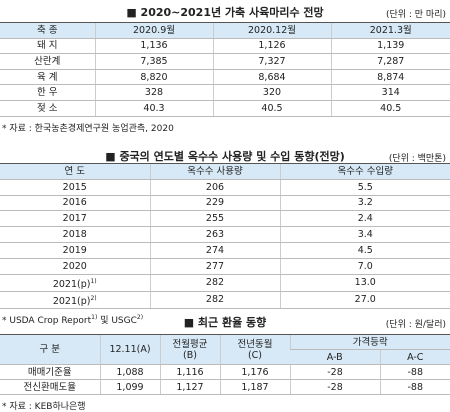  Describe the element at coordinates (190, 344) in the screenshot. I see `text: 전월평균` at that location.